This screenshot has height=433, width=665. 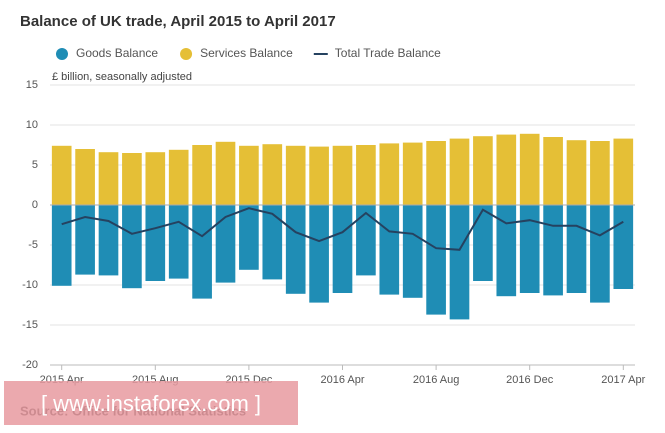 What do you see at coordinates (623, 380) in the screenshot?
I see `x-tick-label: 2017 Apr` at bounding box center [623, 380].